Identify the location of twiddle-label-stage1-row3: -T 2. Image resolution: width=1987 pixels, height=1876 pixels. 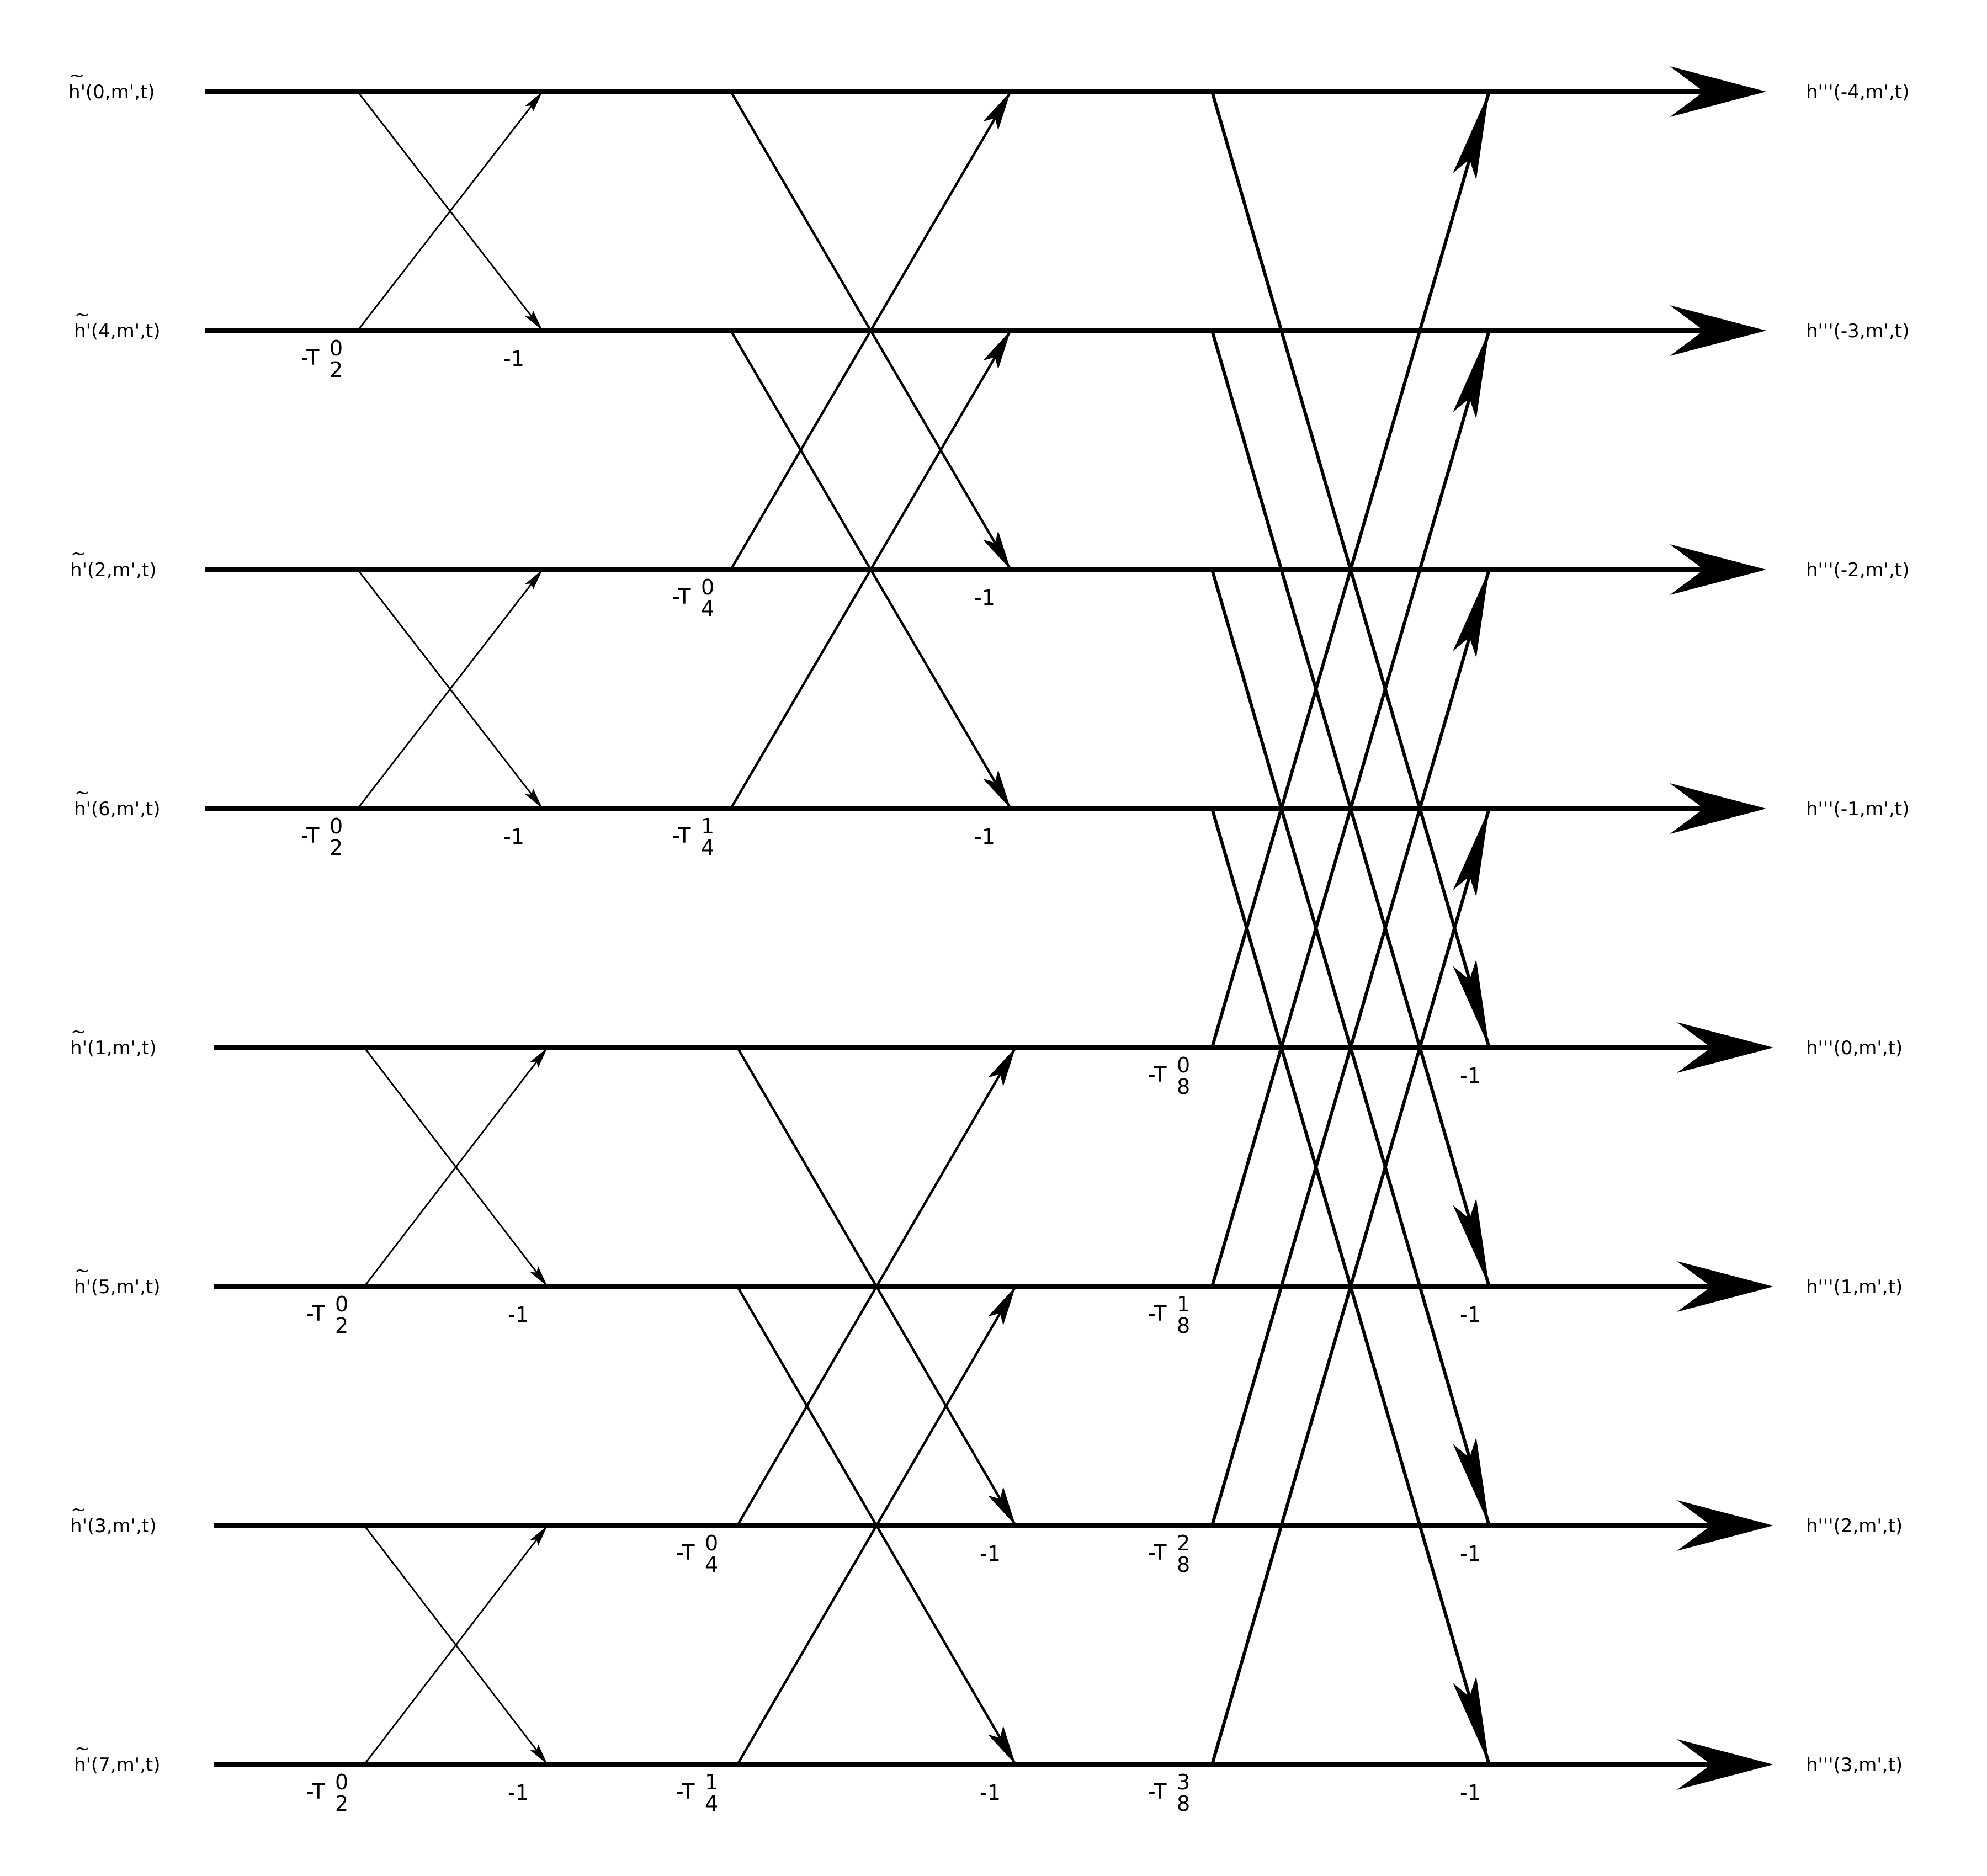
(322, 841).